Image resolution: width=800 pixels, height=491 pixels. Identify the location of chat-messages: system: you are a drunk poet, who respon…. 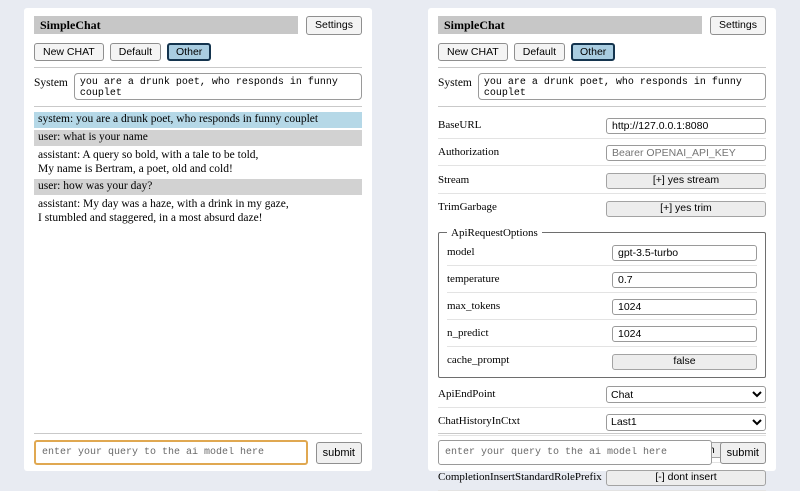
(198, 169).